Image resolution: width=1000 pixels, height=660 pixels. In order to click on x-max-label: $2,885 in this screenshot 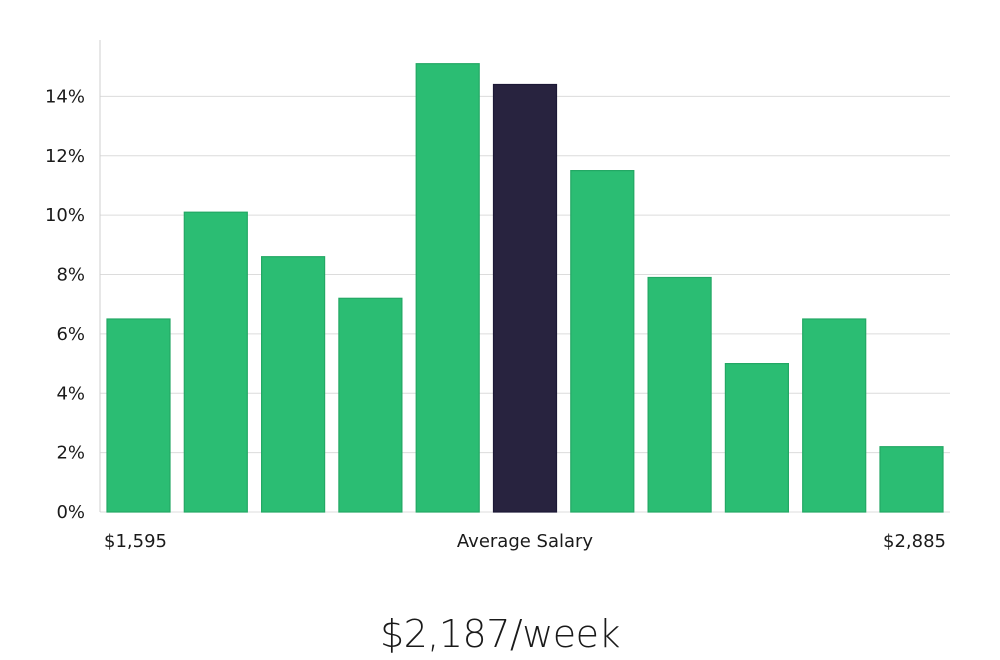, I will do `click(914, 541)`.